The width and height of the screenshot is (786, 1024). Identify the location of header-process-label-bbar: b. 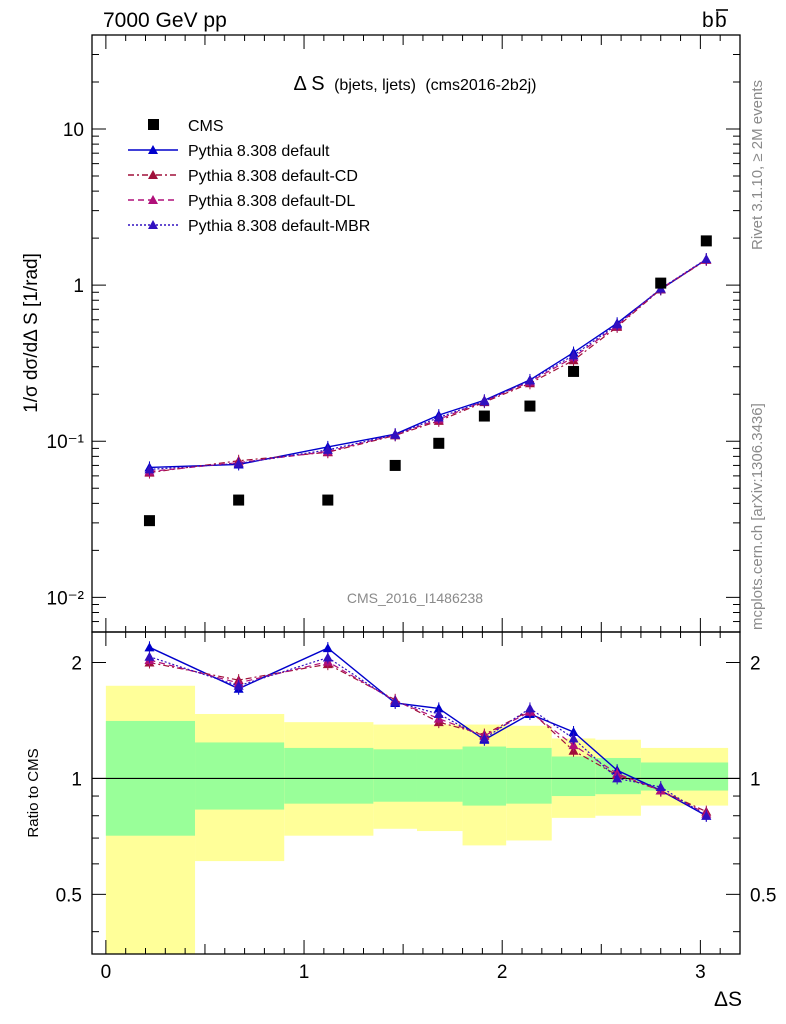
(721, 20).